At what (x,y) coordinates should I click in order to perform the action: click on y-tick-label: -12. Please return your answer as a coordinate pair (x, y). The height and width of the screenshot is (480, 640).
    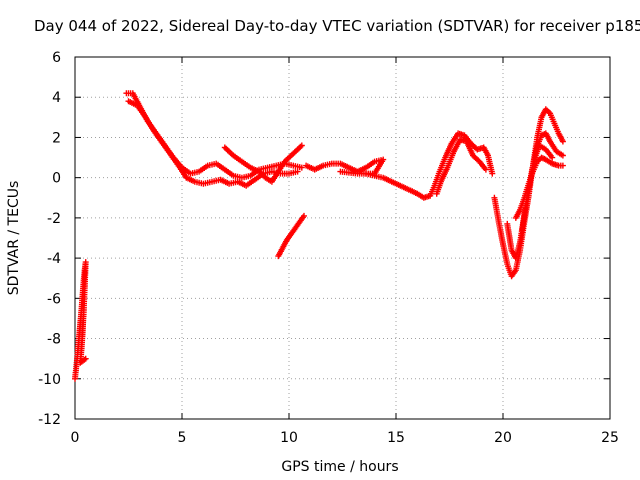
    Looking at the image, I should click on (49, 420).